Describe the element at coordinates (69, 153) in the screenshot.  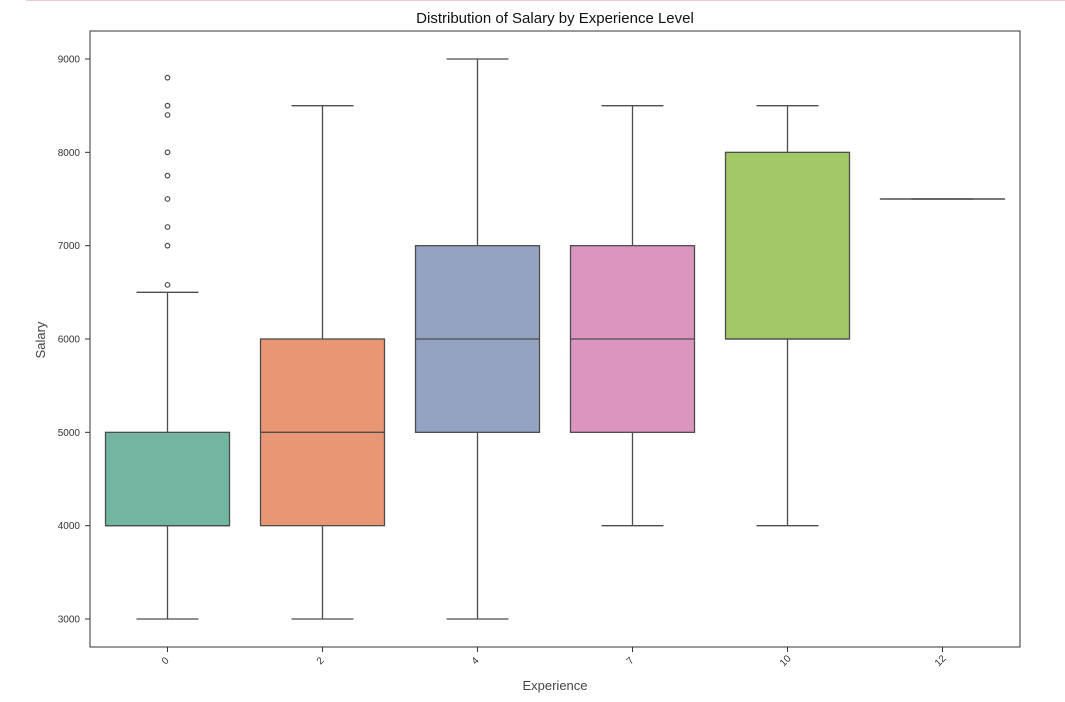
I see `y-tick-label: 8000` at that location.